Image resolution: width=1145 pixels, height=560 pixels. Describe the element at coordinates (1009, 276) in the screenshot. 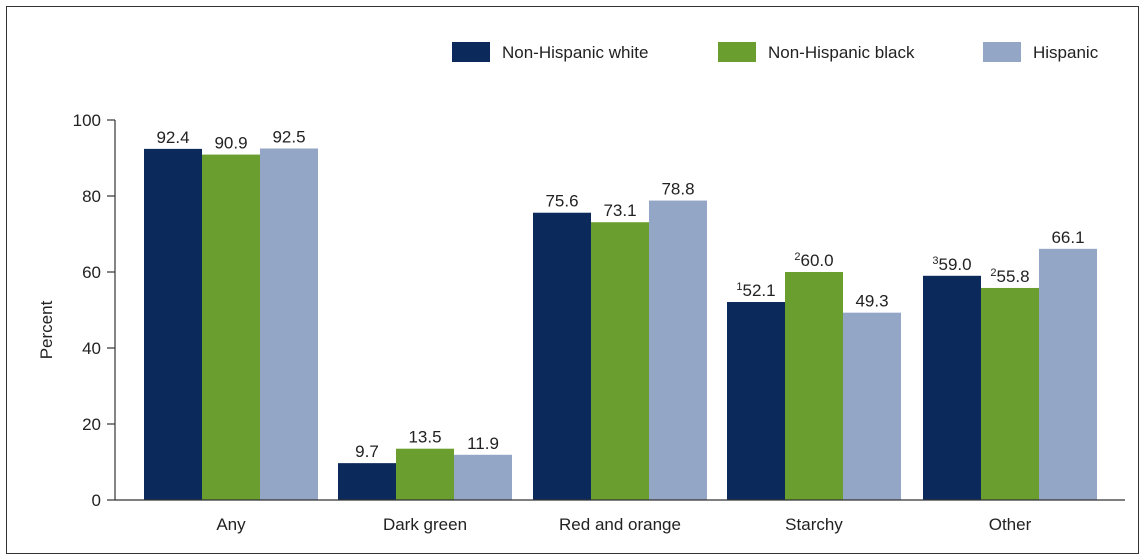

I see `data-label: 255.8` at that location.